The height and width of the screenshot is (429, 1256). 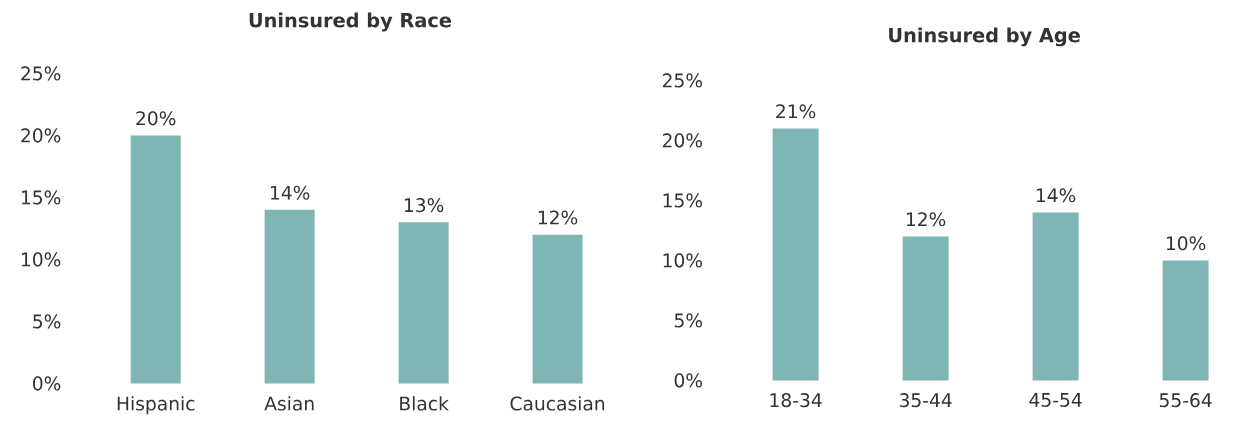 What do you see at coordinates (1186, 243) in the screenshot?
I see `data-label: 10%` at bounding box center [1186, 243].